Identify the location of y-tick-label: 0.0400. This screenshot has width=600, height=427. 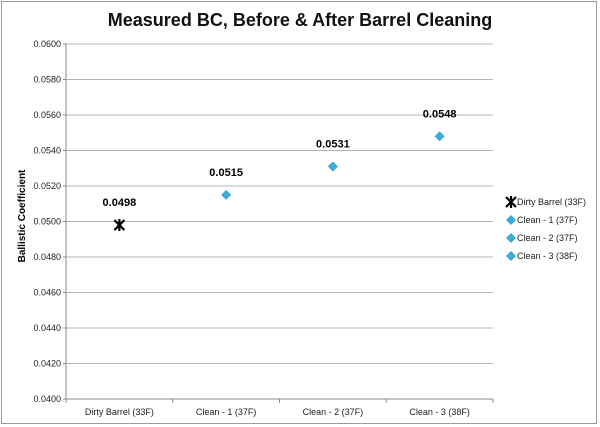
(47, 399).